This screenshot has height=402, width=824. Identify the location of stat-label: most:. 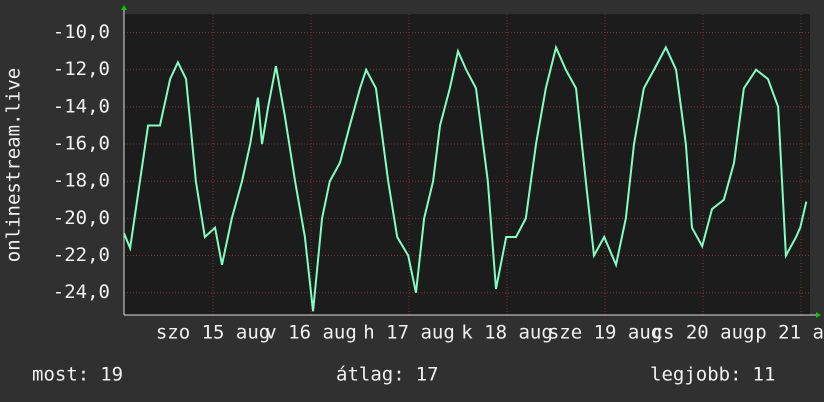
(60, 375).